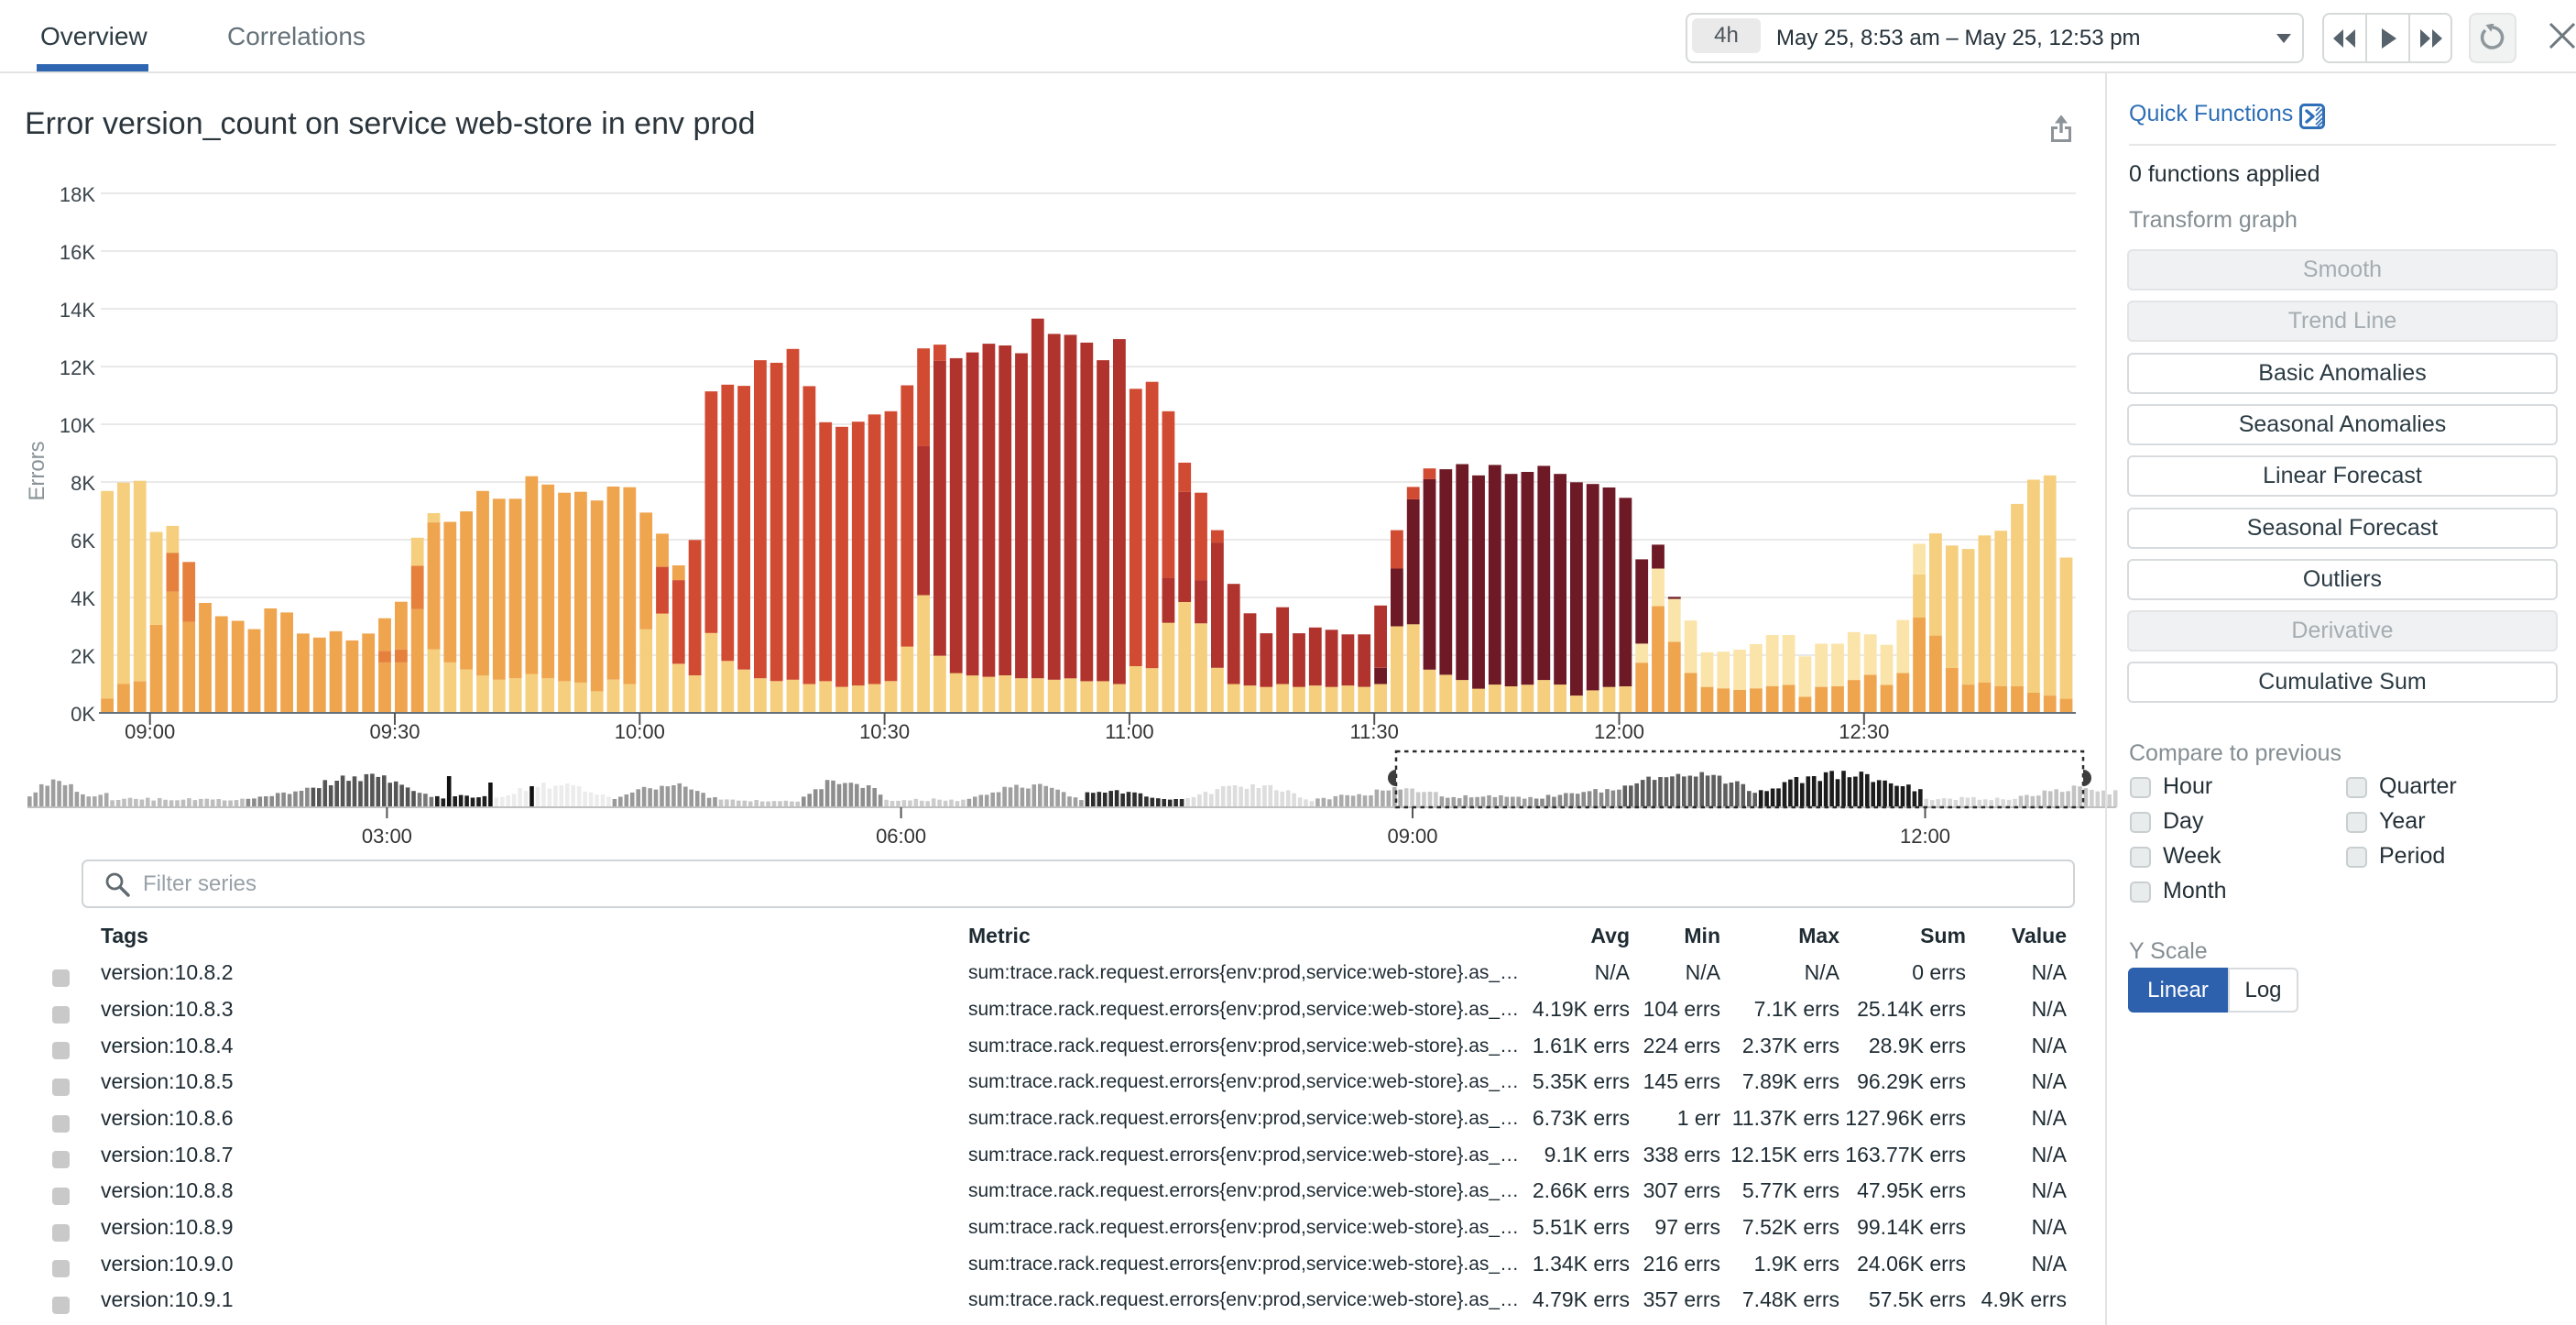 The width and height of the screenshot is (2576, 1325). Describe the element at coordinates (83, 657) in the screenshot. I see `svg-text: 2K` at that location.